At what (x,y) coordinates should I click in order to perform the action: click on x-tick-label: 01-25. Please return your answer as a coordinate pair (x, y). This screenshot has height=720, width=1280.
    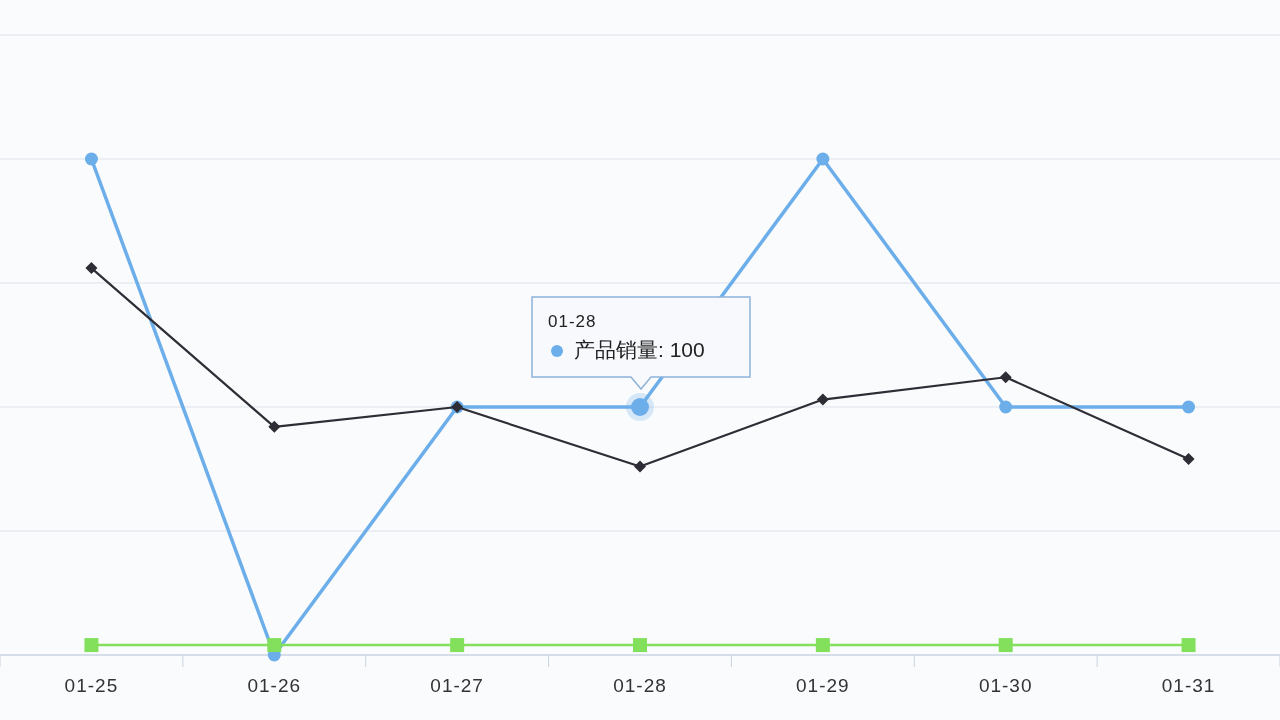
    Looking at the image, I should click on (91, 685).